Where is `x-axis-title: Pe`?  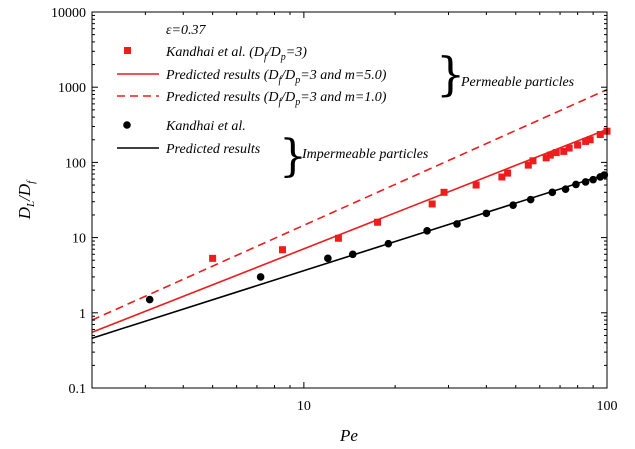
x-axis-title: Pe is located at coordinates (348, 435).